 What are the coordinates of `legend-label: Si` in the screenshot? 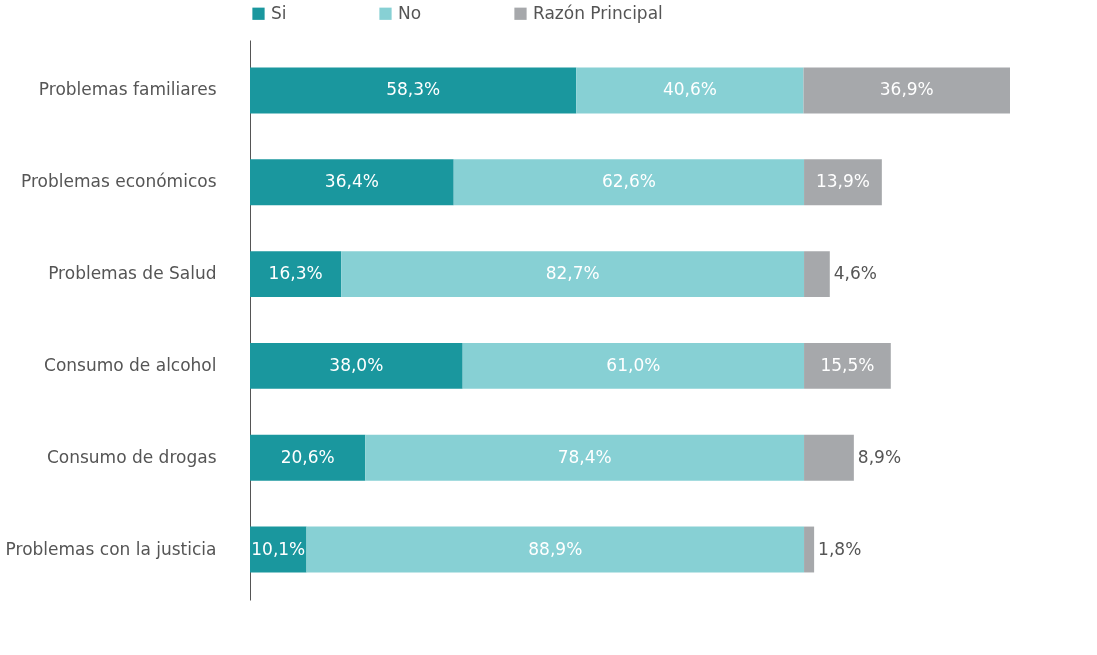 It's located at (279, 12).